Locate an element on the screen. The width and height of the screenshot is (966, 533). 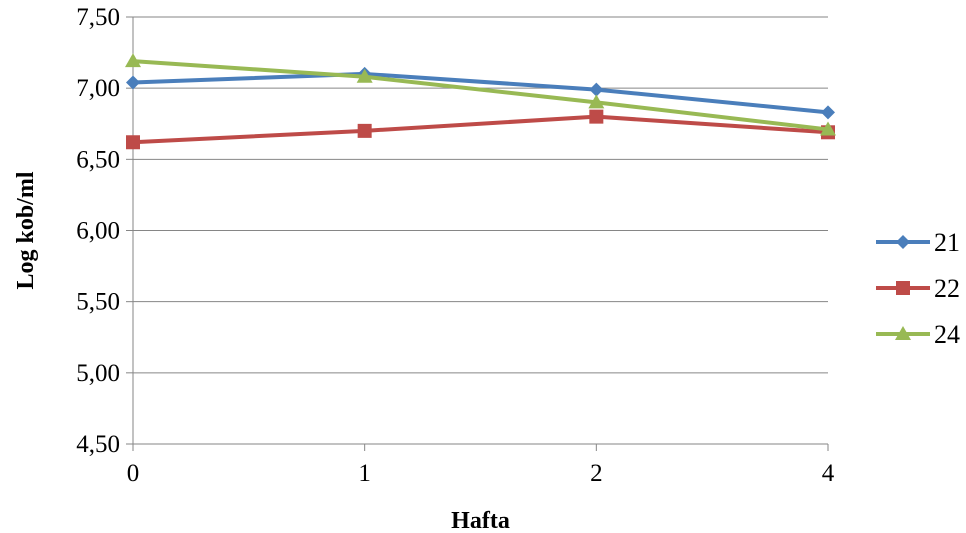
legend-label: 21 is located at coordinates (947, 242).